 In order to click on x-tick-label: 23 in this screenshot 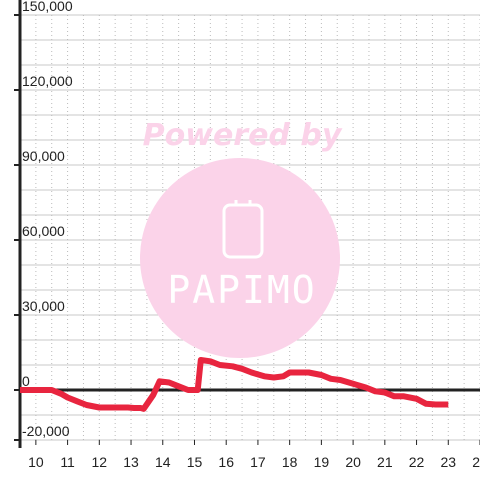, I will do `click(448, 462)`.